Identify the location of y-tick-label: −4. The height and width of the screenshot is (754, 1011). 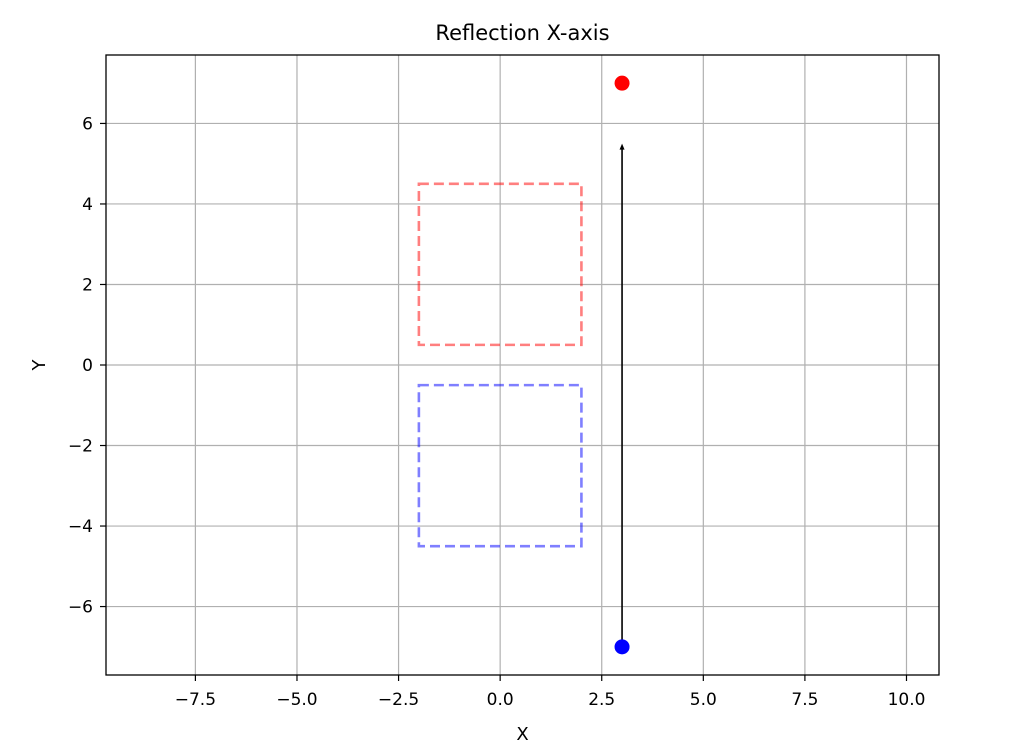
(80, 527).